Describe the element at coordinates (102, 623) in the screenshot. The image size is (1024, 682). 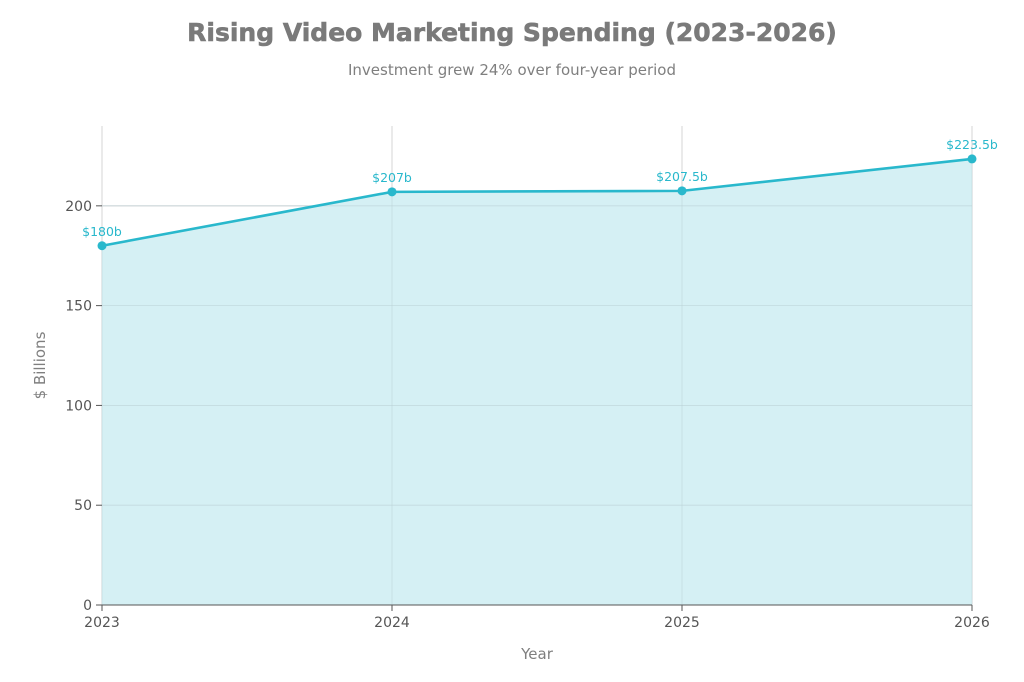
I see `x-tick-label: 2023` at that location.